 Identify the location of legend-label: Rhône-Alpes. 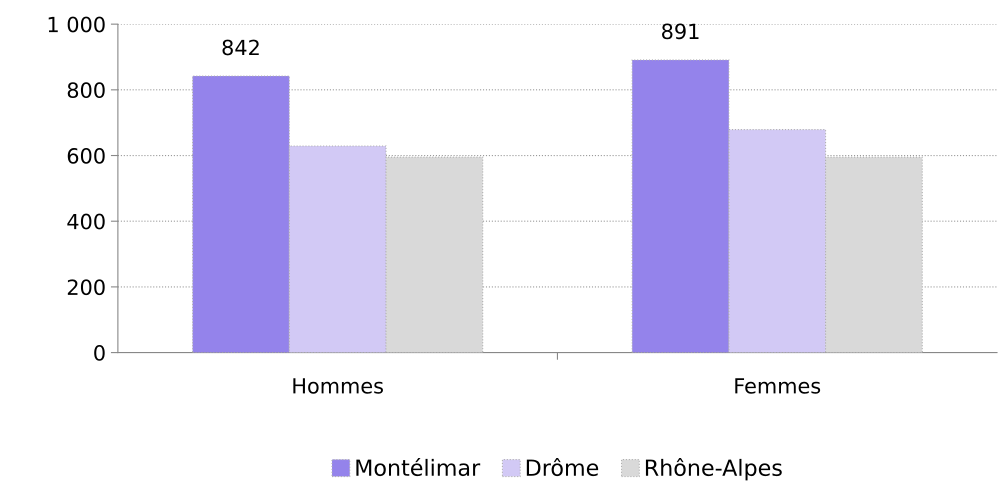
(714, 469).